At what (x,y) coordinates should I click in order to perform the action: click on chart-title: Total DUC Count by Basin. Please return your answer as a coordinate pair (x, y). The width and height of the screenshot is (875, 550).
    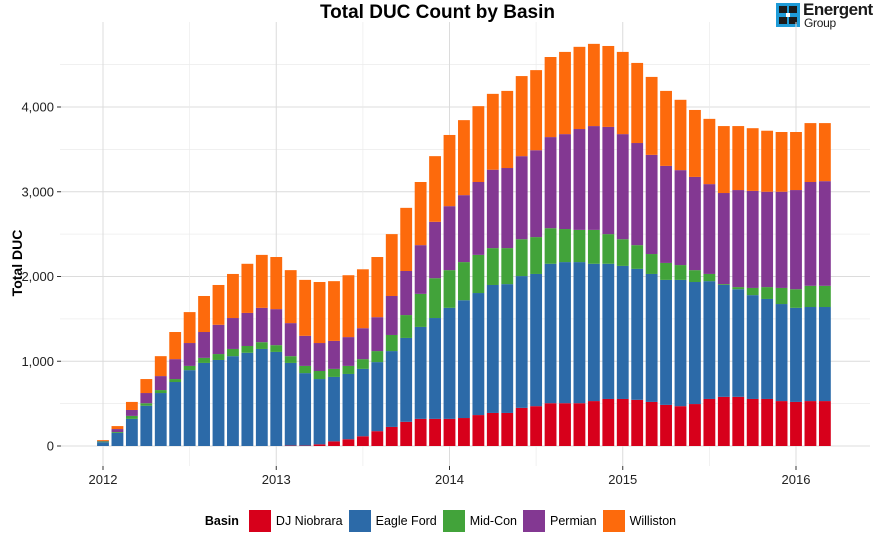
    Looking at the image, I should click on (437, 12).